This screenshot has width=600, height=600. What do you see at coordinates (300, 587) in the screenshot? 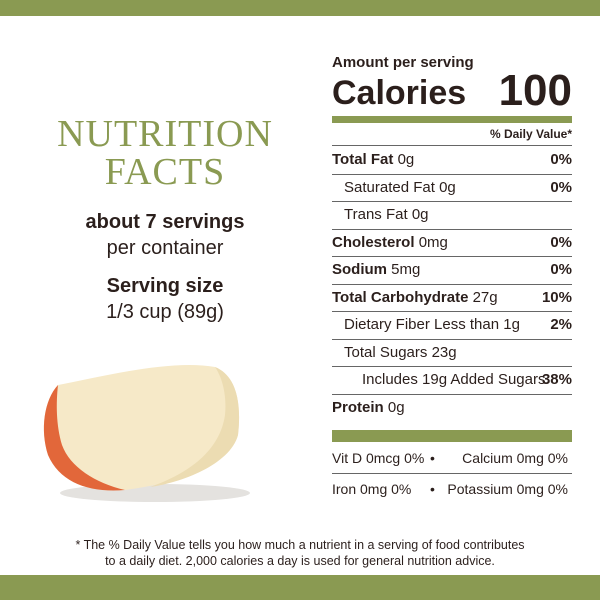
I see `bottom-band` at bounding box center [300, 587].